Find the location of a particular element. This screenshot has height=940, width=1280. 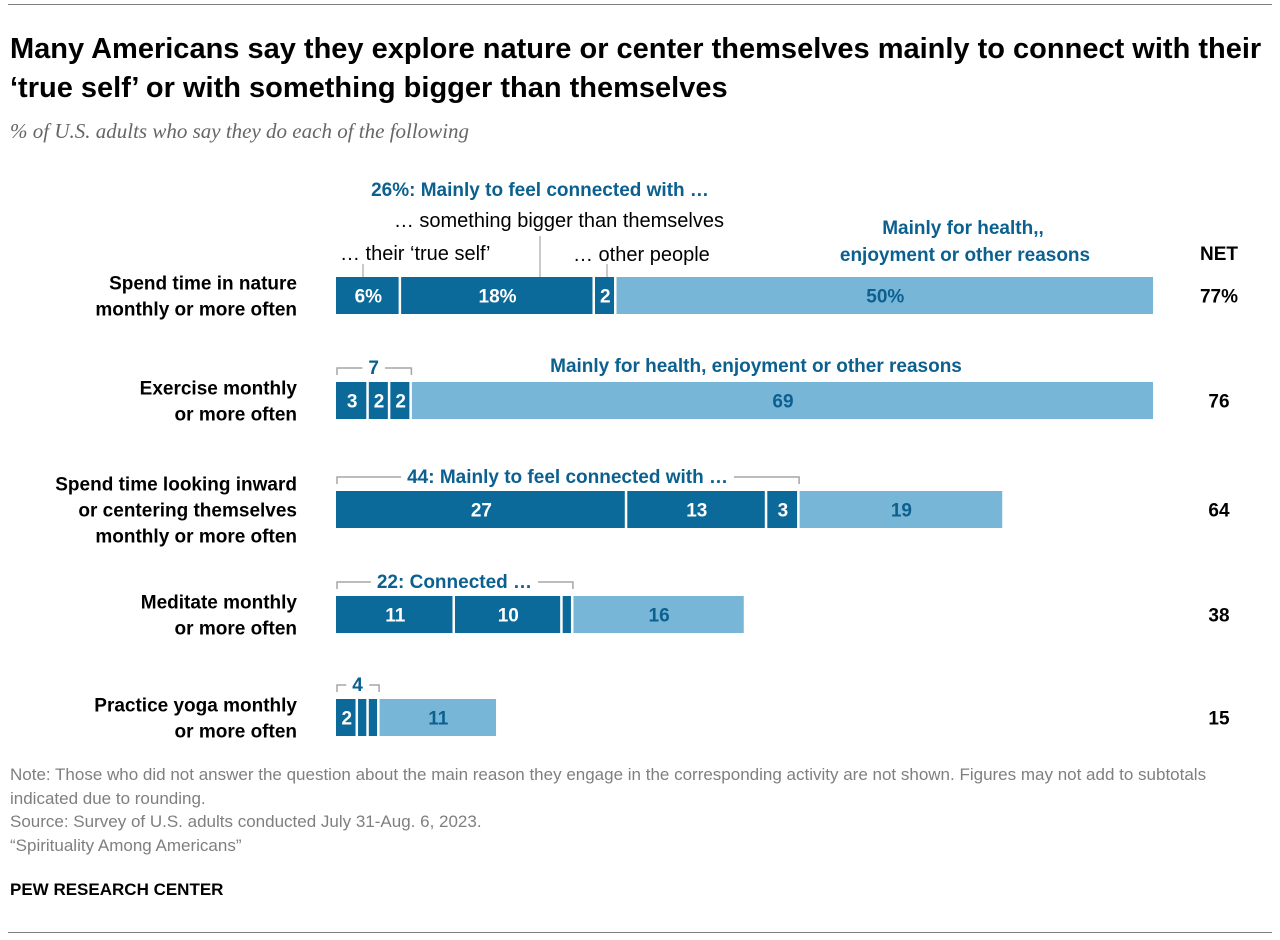

subtotal-label: 7 is located at coordinates (373, 368).